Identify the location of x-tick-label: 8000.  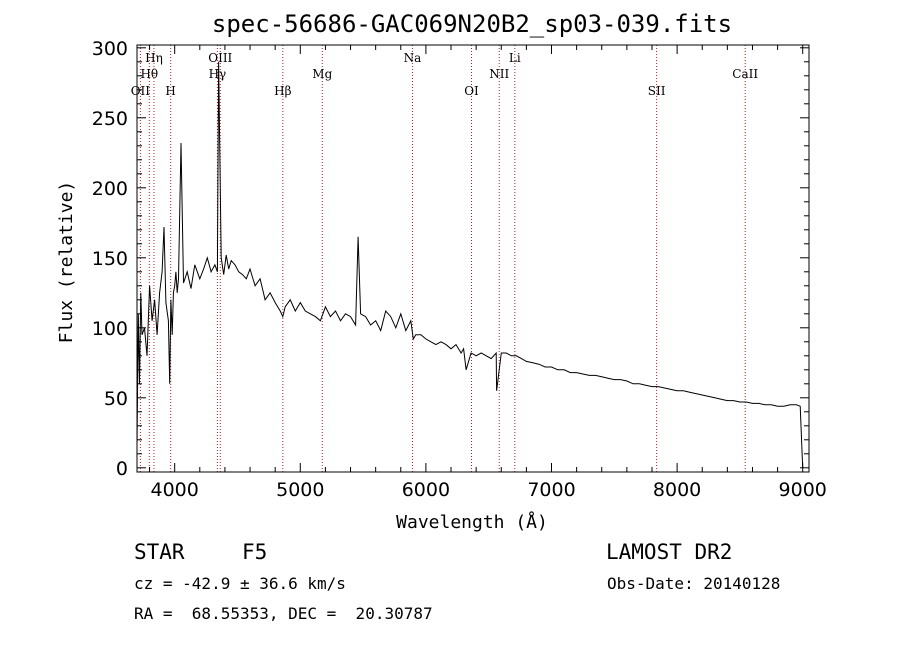
(677, 490).